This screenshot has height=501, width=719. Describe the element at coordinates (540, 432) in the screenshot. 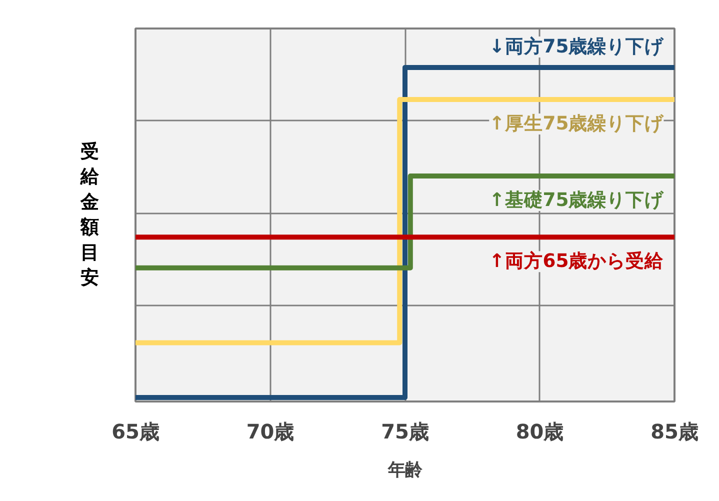

I see `x-tick-label: 80歳` at that location.